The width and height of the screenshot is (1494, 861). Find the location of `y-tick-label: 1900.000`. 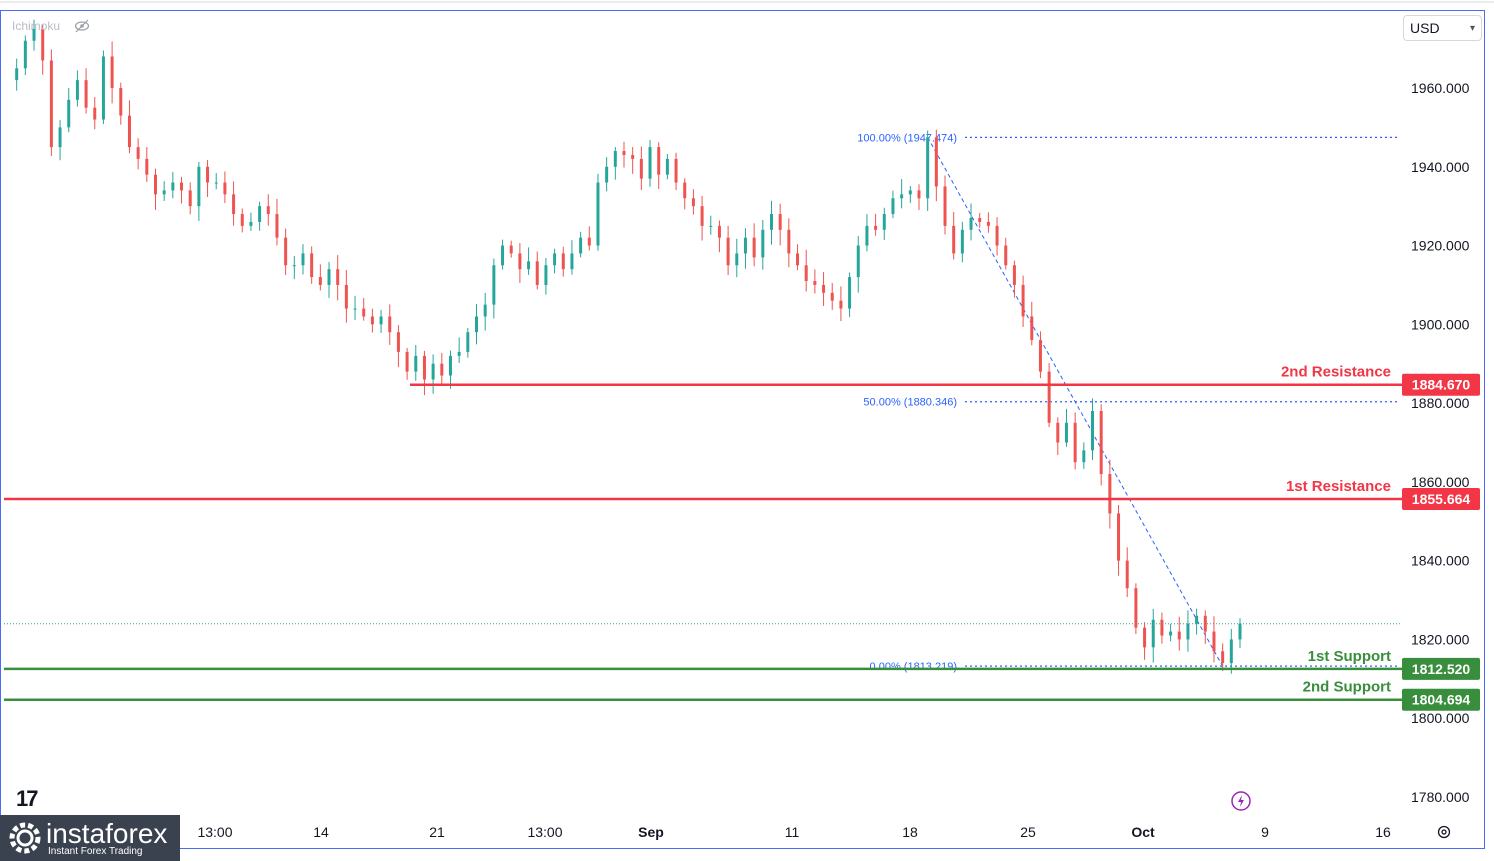

y-tick-label: 1900.000 is located at coordinates (1440, 324).